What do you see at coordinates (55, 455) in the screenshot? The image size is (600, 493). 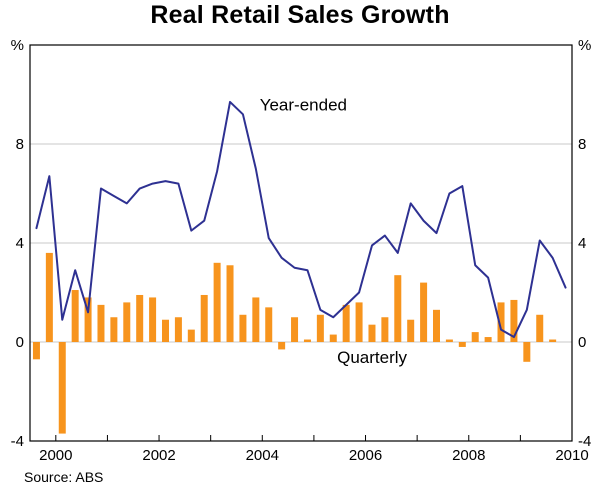 I see `x-axis-label: 2000` at bounding box center [55, 455].